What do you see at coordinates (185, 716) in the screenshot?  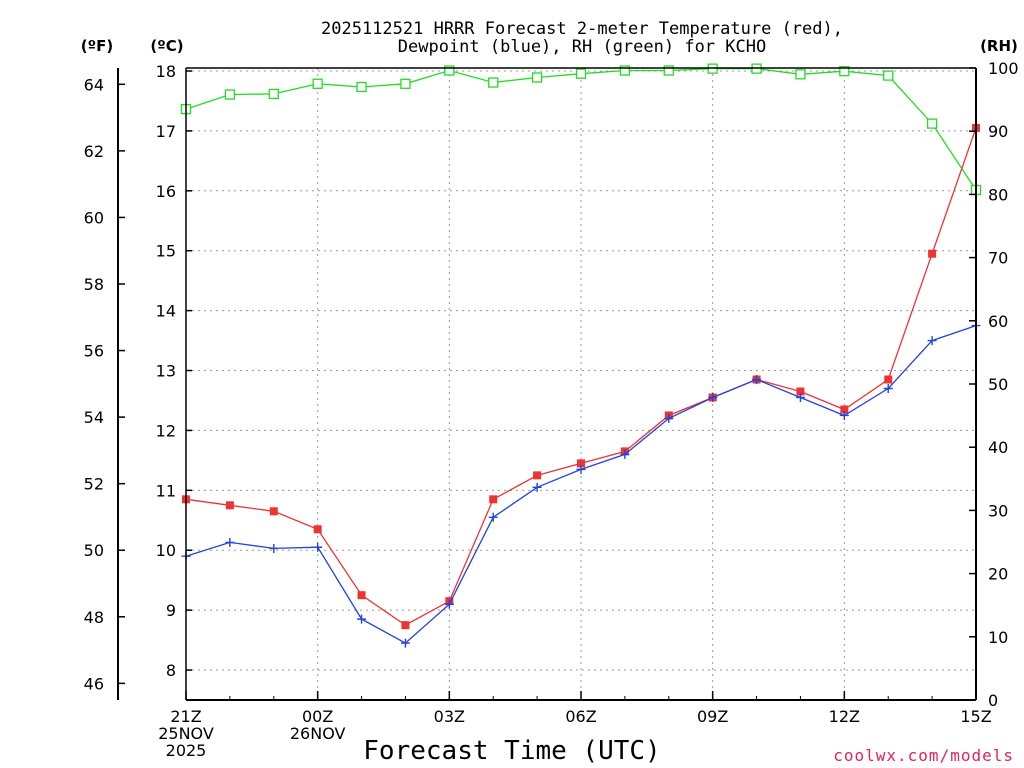 I see `x-tick-label: 21Z` at bounding box center [185, 716].